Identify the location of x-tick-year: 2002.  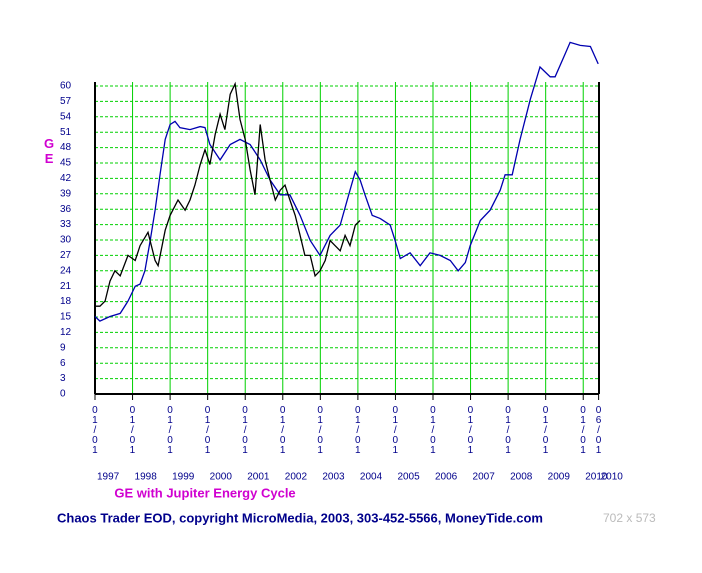
(296, 477).